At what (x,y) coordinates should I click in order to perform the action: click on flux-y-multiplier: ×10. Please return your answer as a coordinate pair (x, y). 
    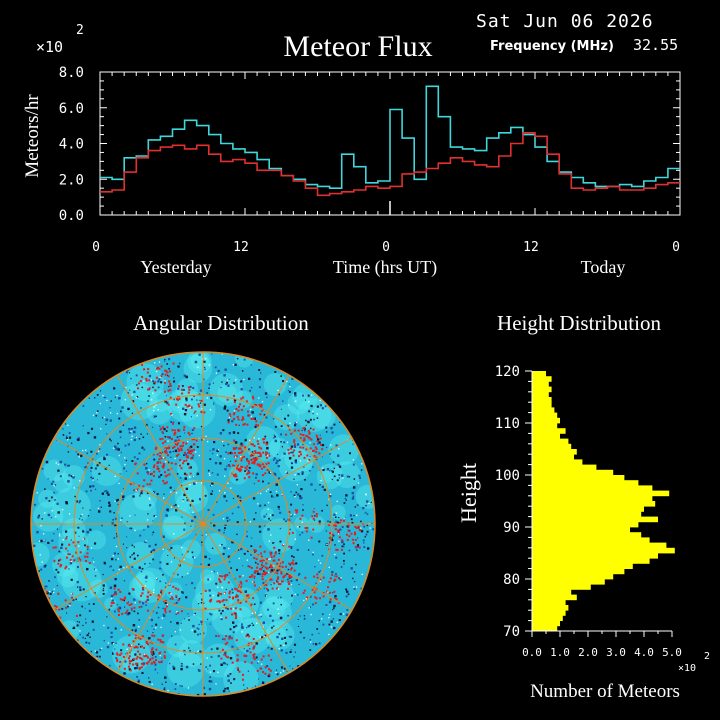
    Looking at the image, I should click on (49, 47).